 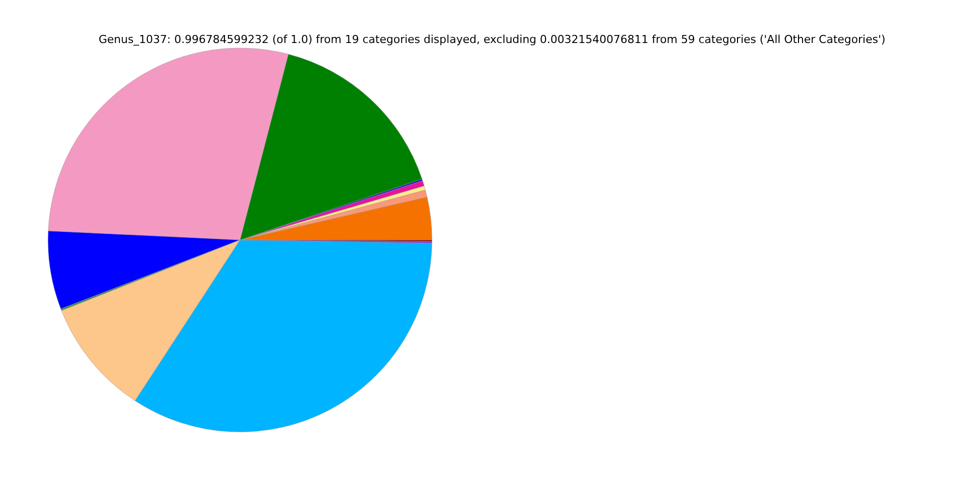 I want to click on text: Genus_1037: 0.996784599232 (of 1.0) from 19 categories displayed, excluding 0.00321540076811 from 59 categories ('All Other Categories'), so click(x=492, y=39).